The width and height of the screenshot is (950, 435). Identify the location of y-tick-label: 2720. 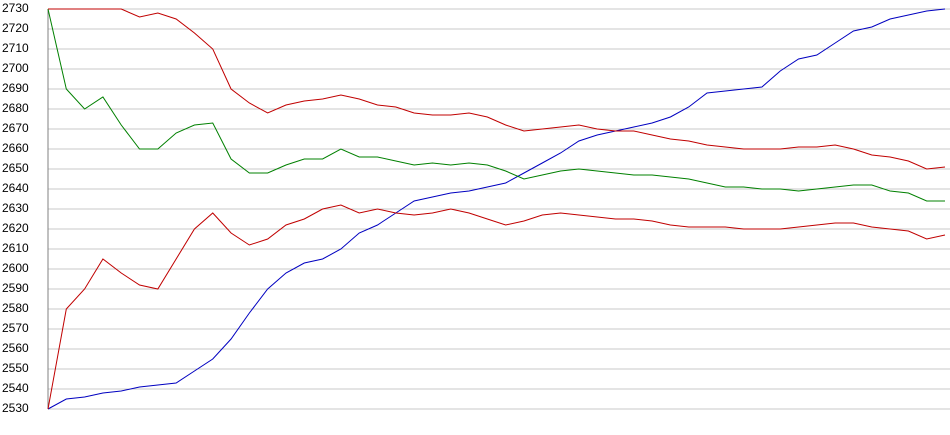
(15, 28).